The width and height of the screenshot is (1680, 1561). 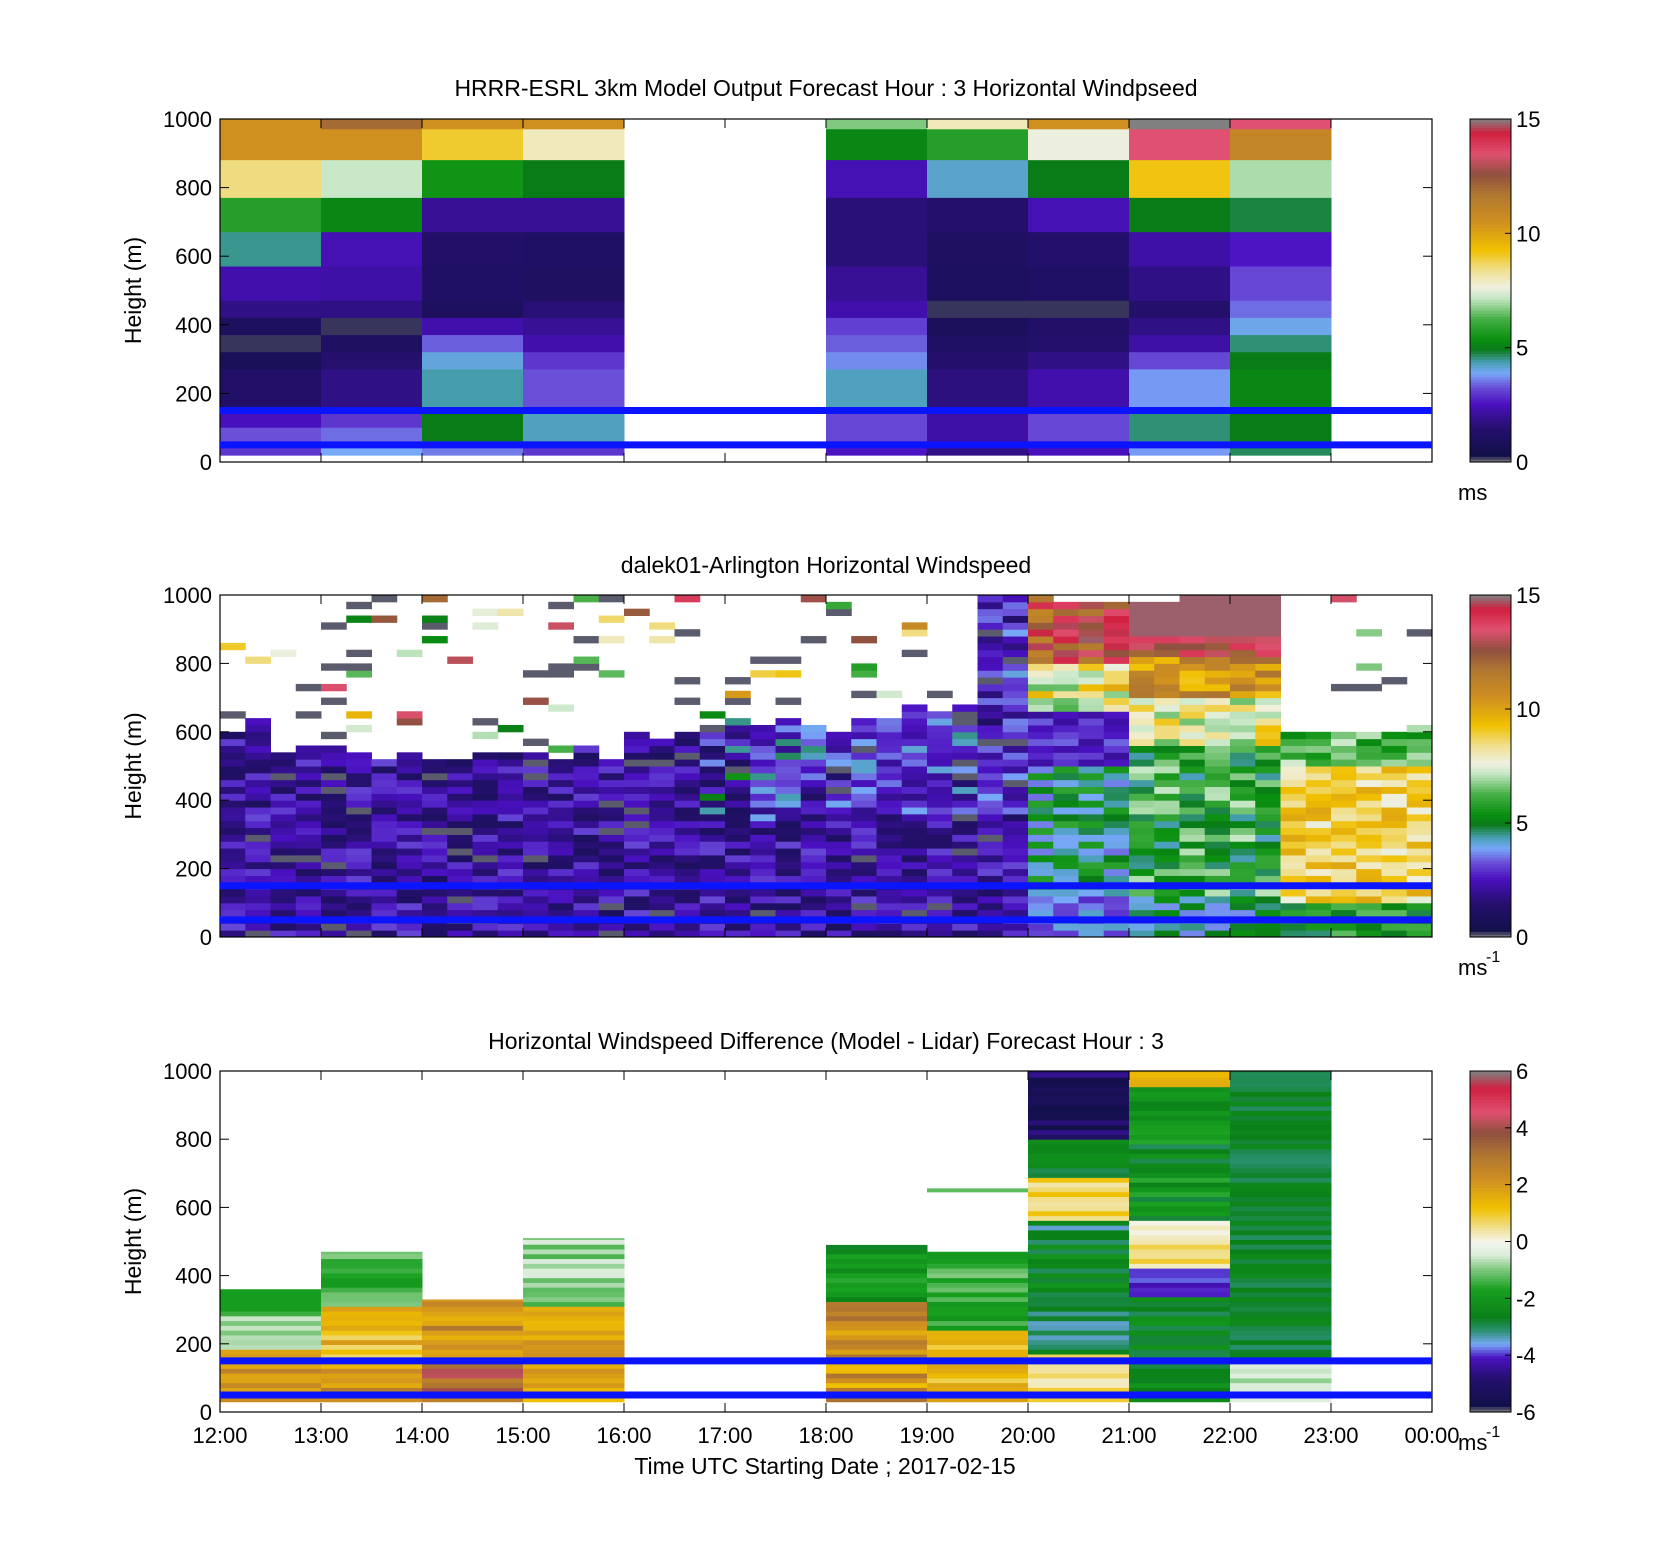 I want to click on x-tick-label: 13:00, so click(x=320, y=1435).